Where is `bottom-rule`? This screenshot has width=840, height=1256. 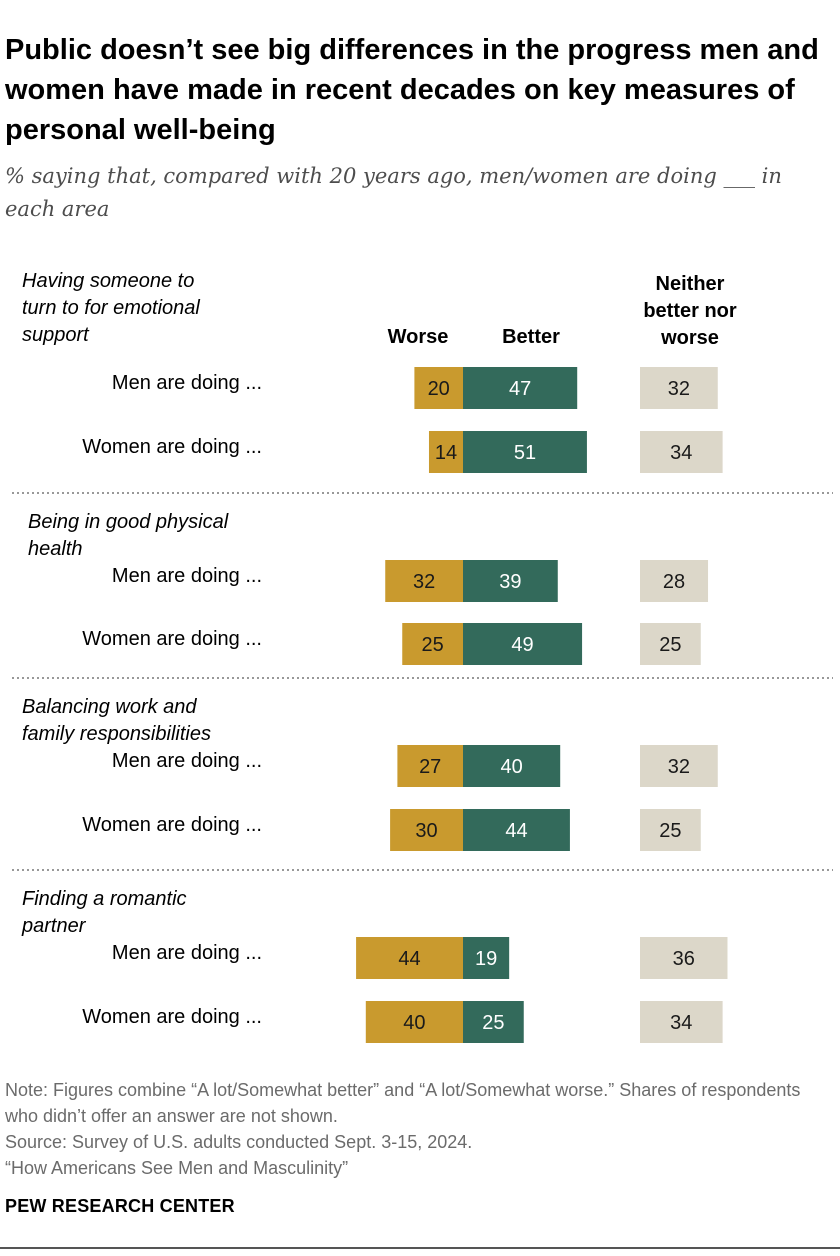 bottom-rule is located at coordinates (420, 1248).